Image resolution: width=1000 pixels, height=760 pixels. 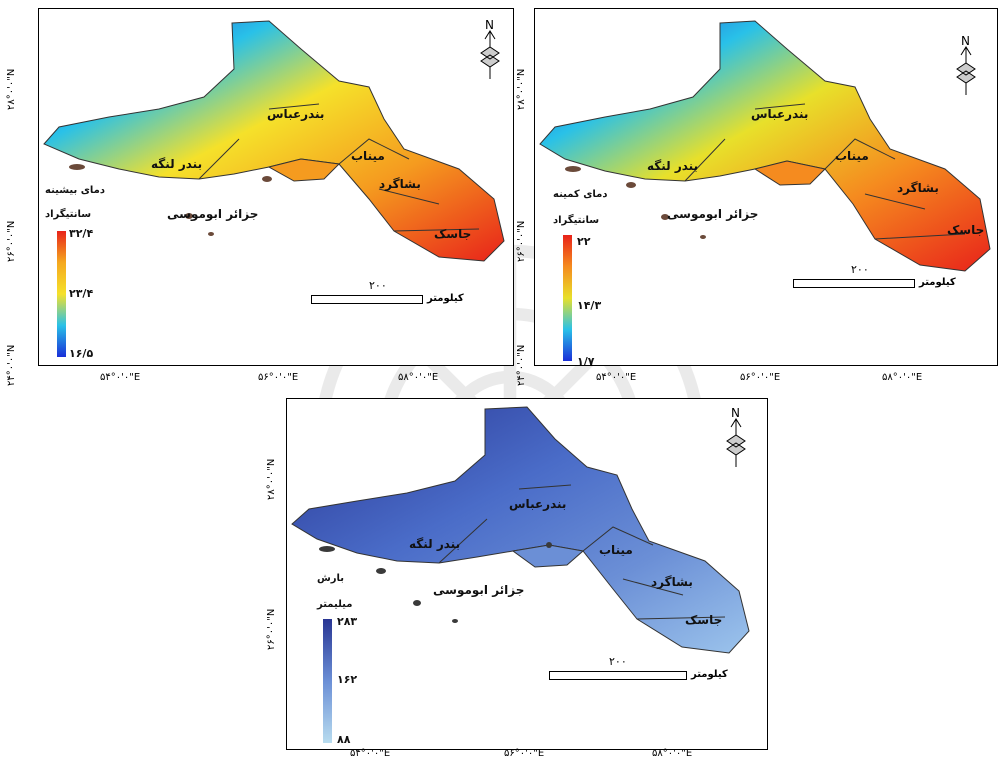 I want to click on legend-mid: ۲۳/۴, so click(x=81, y=293).